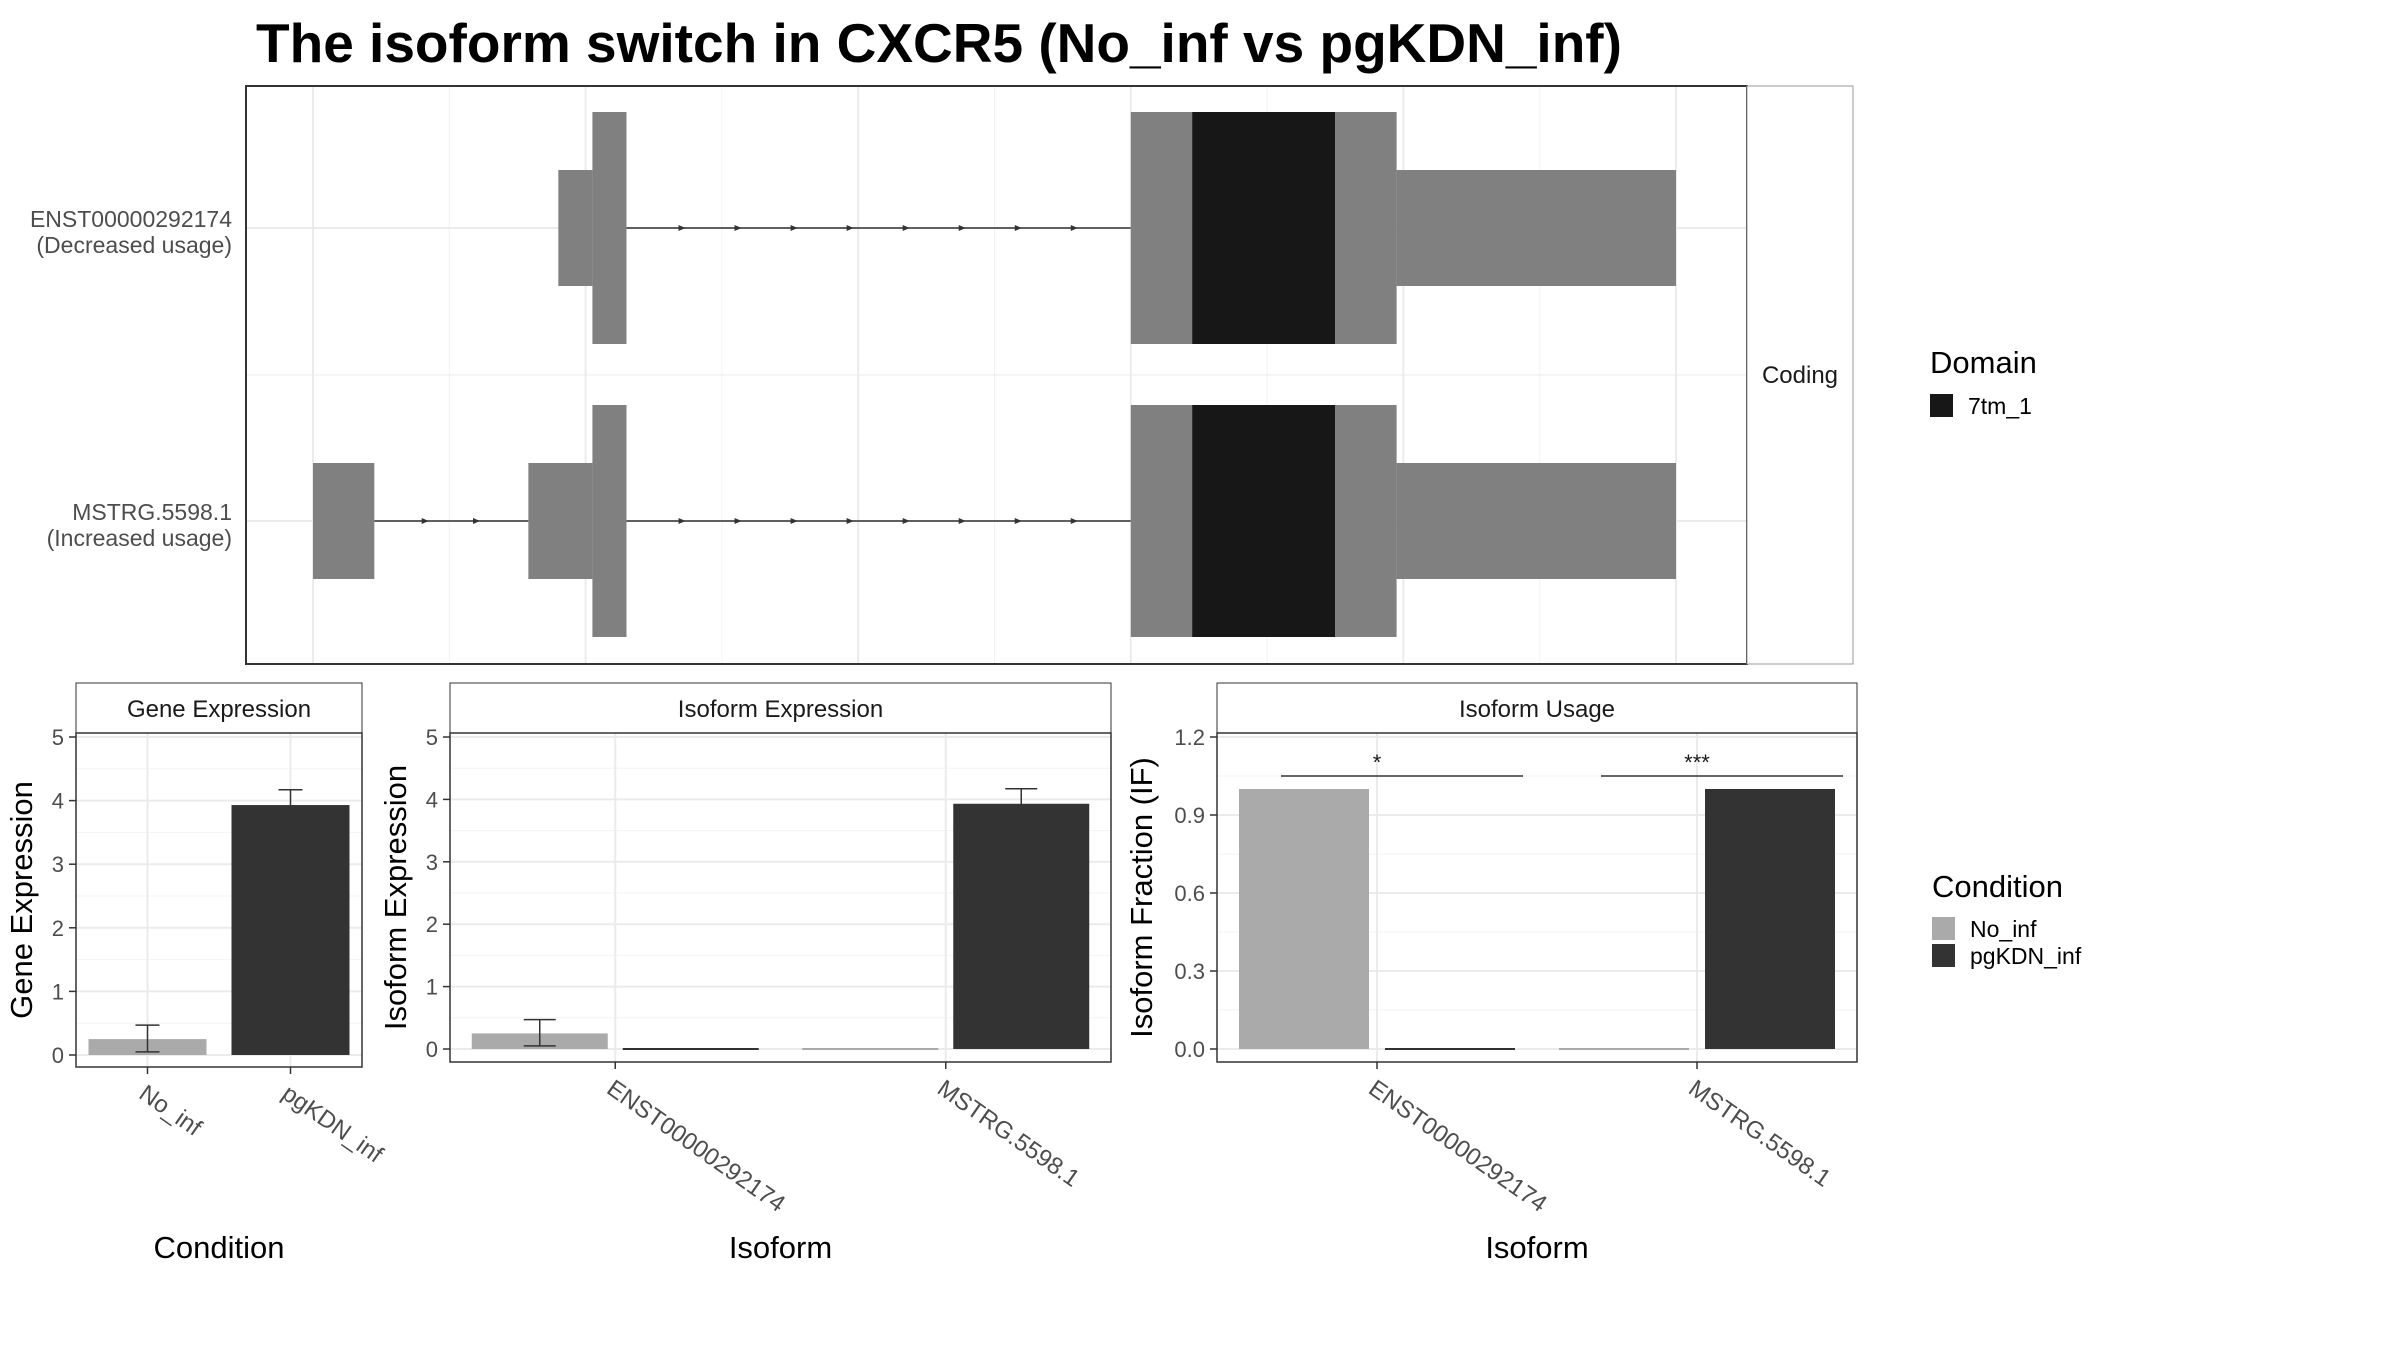  What do you see at coordinates (1697, 762) in the screenshot?
I see `isoform_usage-significance-label: ***` at bounding box center [1697, 762].